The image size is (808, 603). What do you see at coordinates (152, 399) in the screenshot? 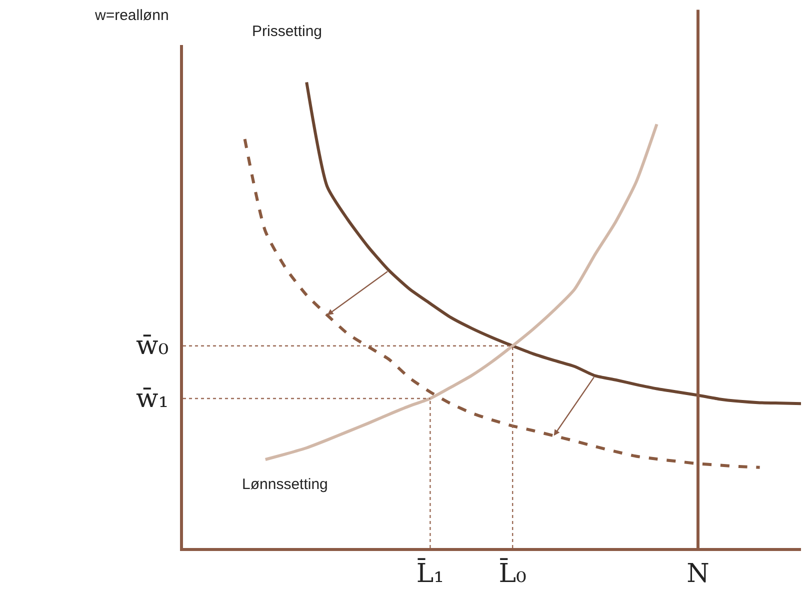
I see `text: w̄₁` at bounding box center [152, 399].